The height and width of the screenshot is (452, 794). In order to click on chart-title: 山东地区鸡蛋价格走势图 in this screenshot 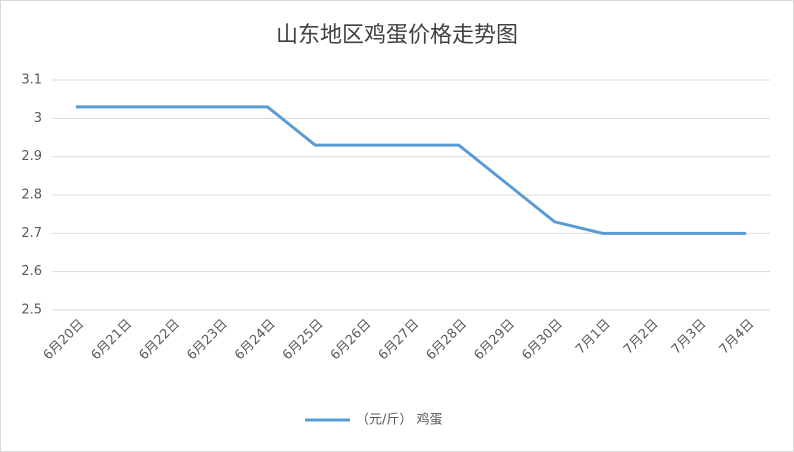, I will do `click(397, 35)`.